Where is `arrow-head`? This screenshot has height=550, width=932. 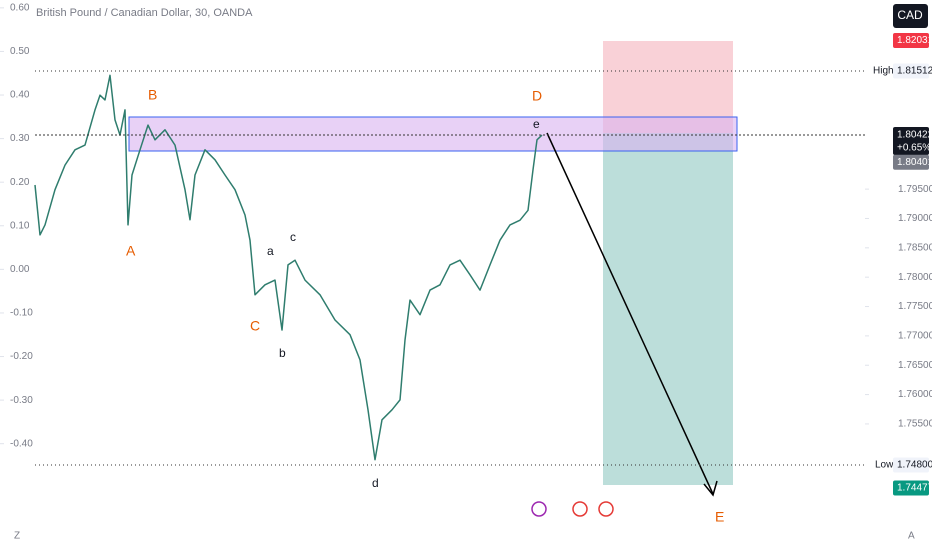 arrow-head is located at coordinates (710, 488).